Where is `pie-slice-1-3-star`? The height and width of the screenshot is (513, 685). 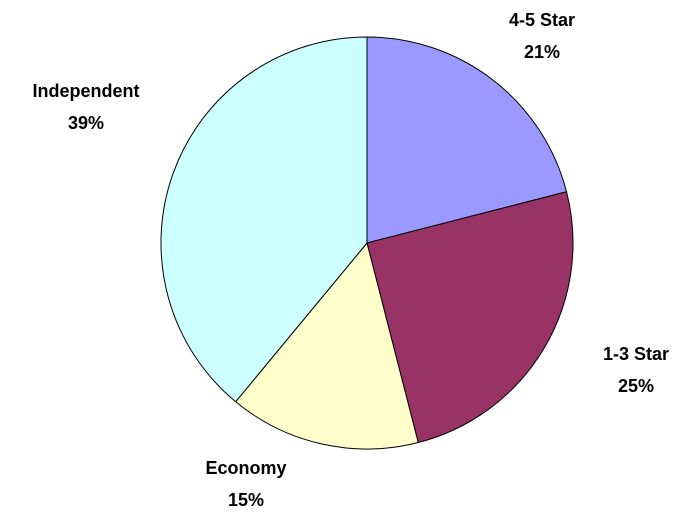
pie-slice-1-3-star is located at coordinates (470, 317).